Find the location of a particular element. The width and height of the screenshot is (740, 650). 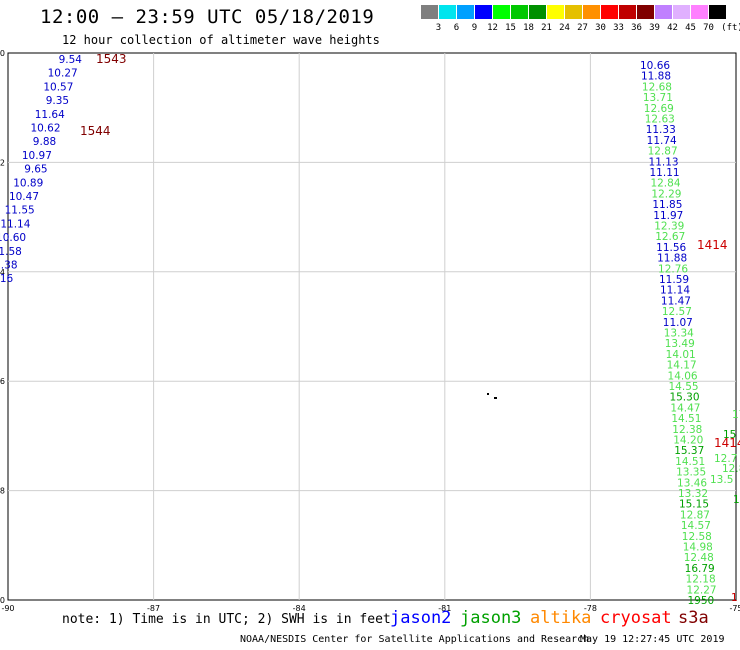

swh-value-label: 12.39 is located at coordinates (669, 227).